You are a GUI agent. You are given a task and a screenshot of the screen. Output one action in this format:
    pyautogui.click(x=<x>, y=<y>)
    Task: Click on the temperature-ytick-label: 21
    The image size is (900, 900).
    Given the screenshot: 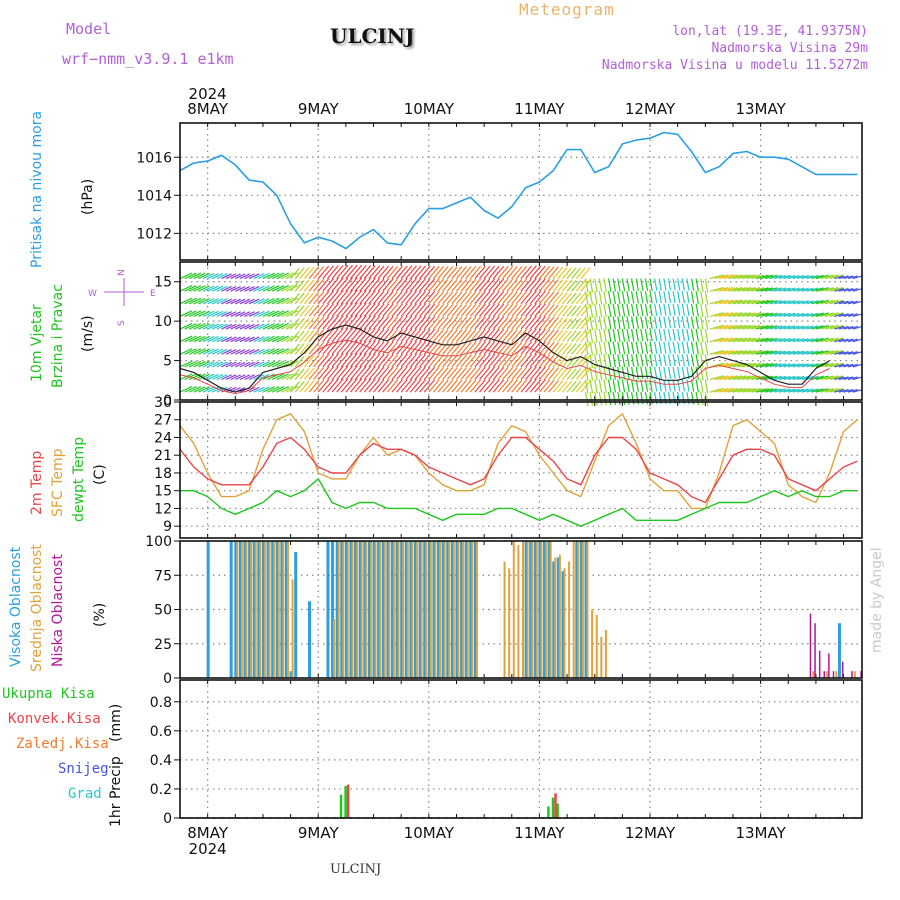 What is the action you would take?
    pyautogui.click(x=163, y=456)
    